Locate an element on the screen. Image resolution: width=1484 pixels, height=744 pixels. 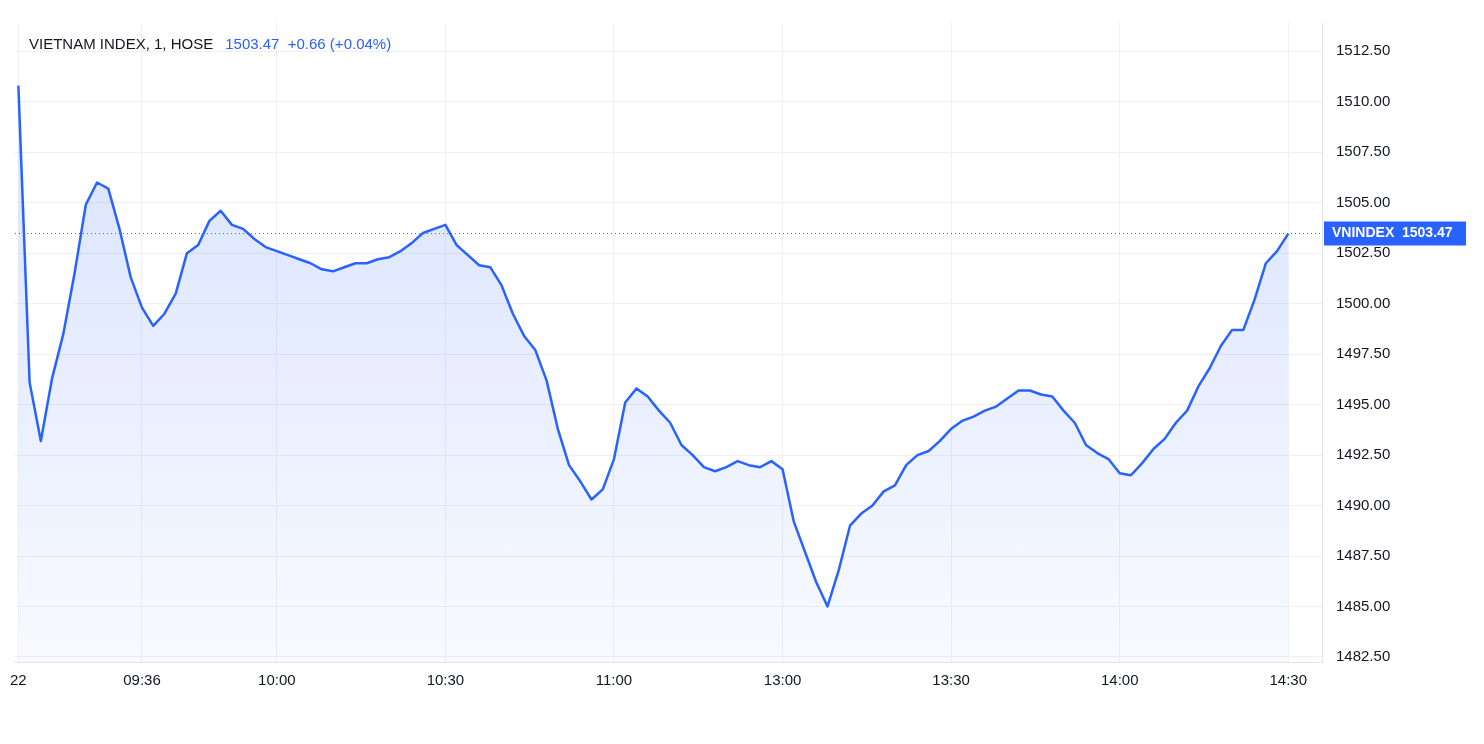
x-tick-label: 09:36 is located at coordinates (142, 680).